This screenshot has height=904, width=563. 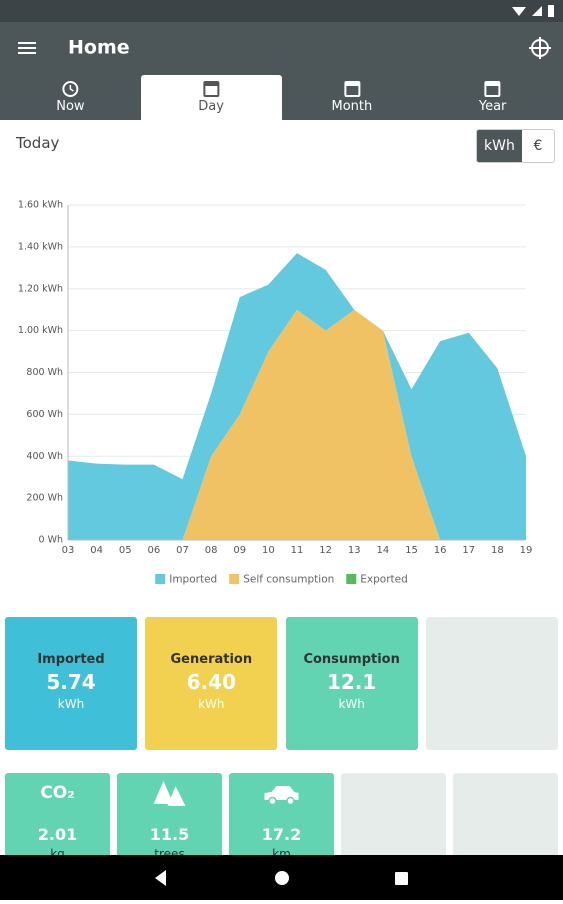 I want to click on clock-icon, so click(x=70, y=89).